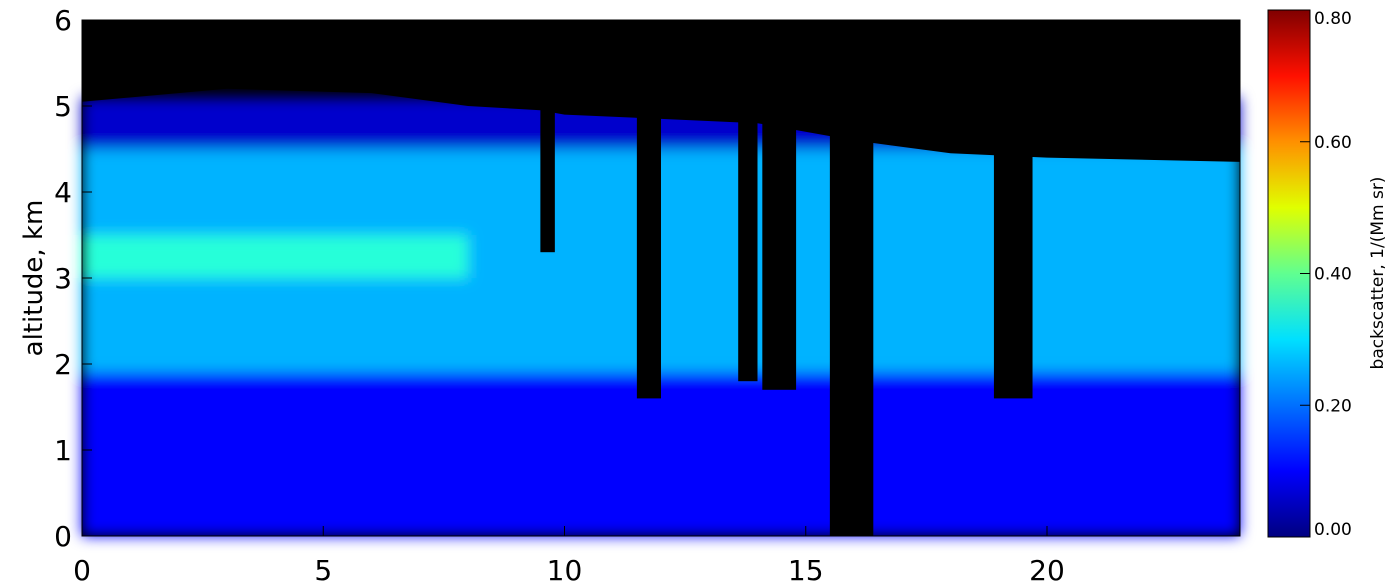 This screenshot has height=586, width=1400. I want to click on colorbar-tick-label: 0.00, so click(1333, 530).